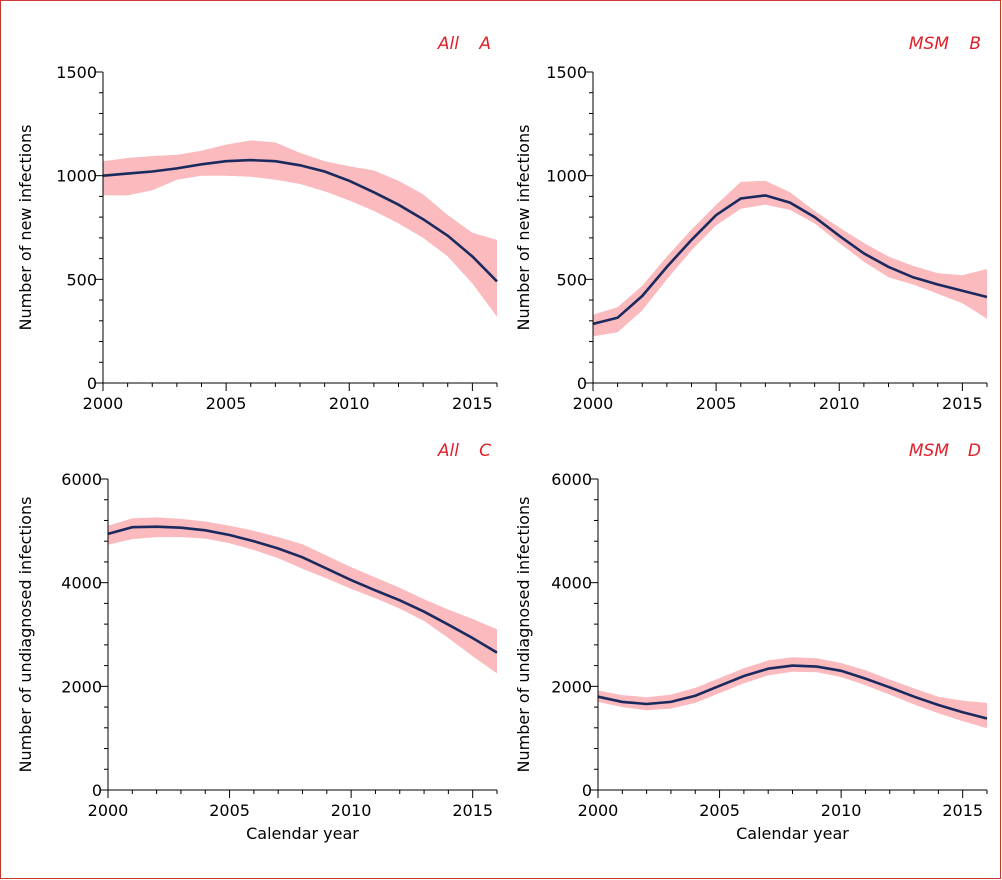 This screenshot has height=880, width=1002. I want to click on panel-letter-label: D, so click(974, 451).